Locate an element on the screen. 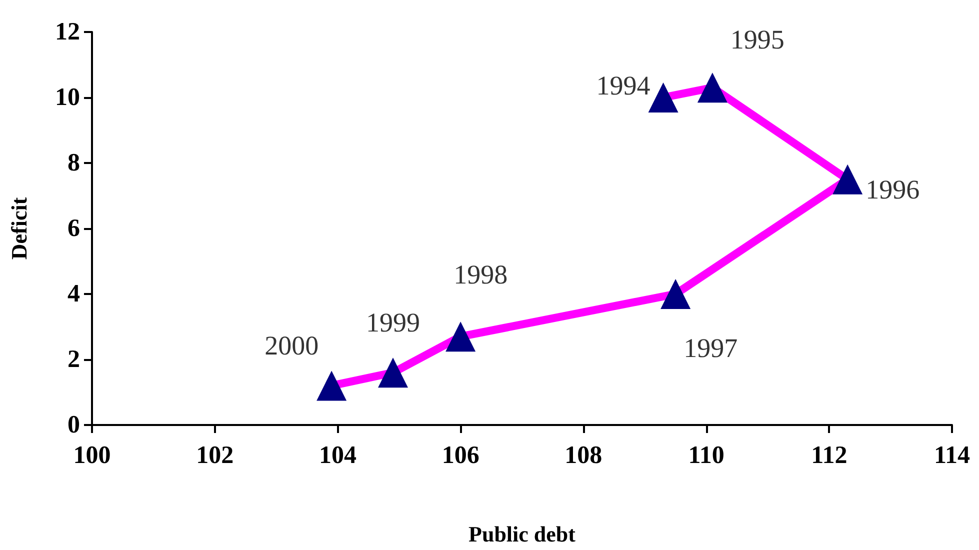  annotation: 1998 is located at coordinates (481, 275).